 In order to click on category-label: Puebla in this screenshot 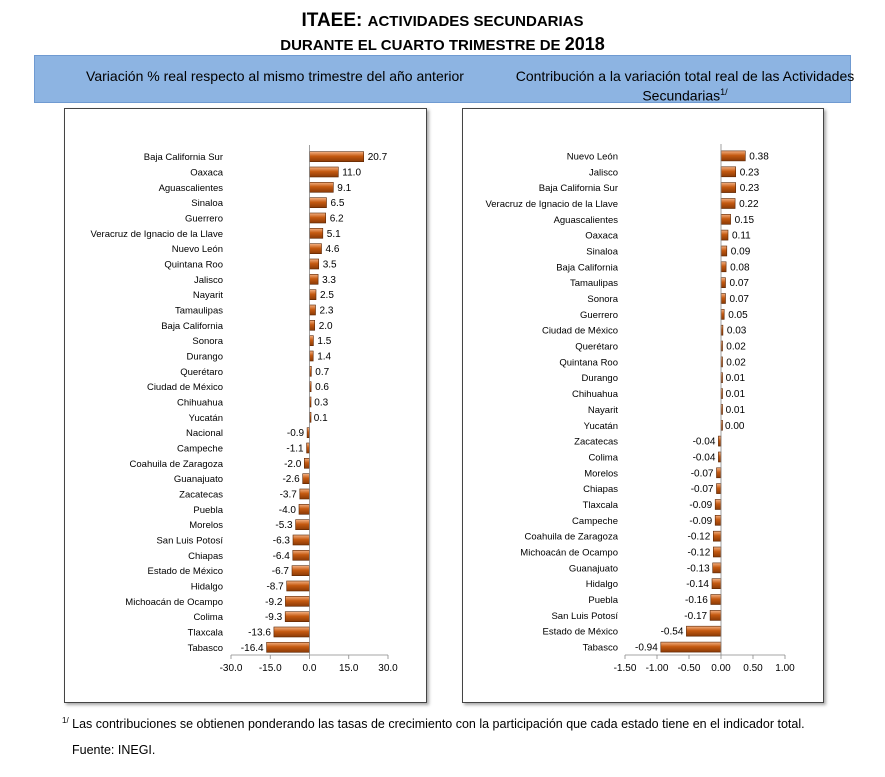, I will do `click(603, 600)`.